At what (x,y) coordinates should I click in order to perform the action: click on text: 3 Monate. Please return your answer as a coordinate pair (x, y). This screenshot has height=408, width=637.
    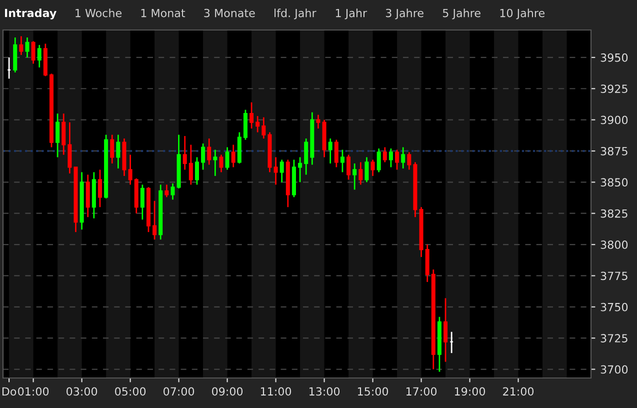
    Looking at the image, I should click on (229, 13).